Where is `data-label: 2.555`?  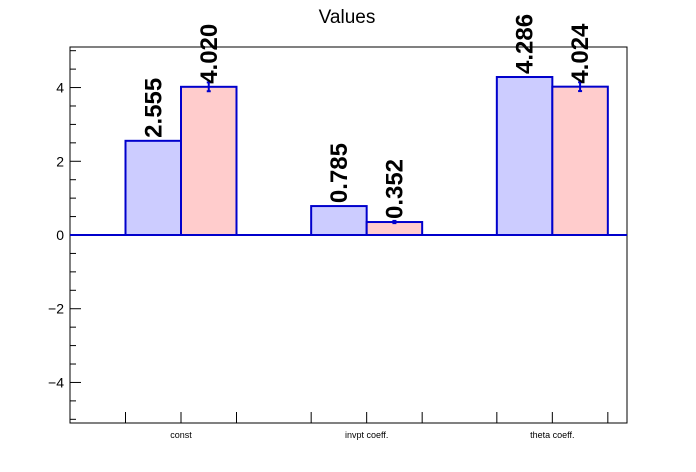
data-label: 2.555 is located at coordinates (153, 108).